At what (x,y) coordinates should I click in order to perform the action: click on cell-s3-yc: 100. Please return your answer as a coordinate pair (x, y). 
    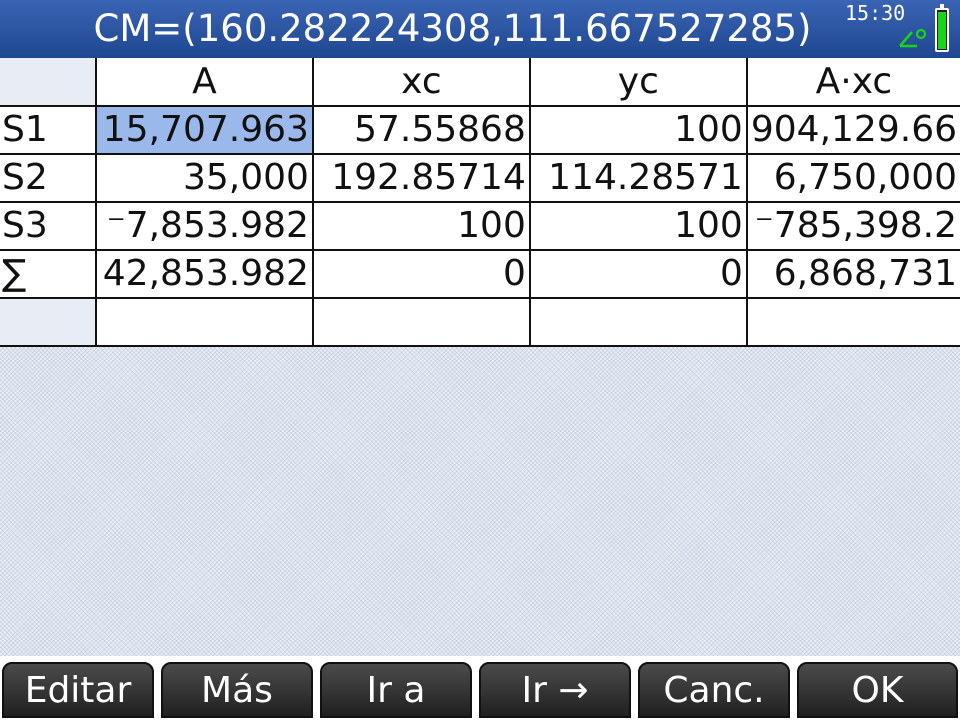
    Looking at the image, I should click on (638, 226).